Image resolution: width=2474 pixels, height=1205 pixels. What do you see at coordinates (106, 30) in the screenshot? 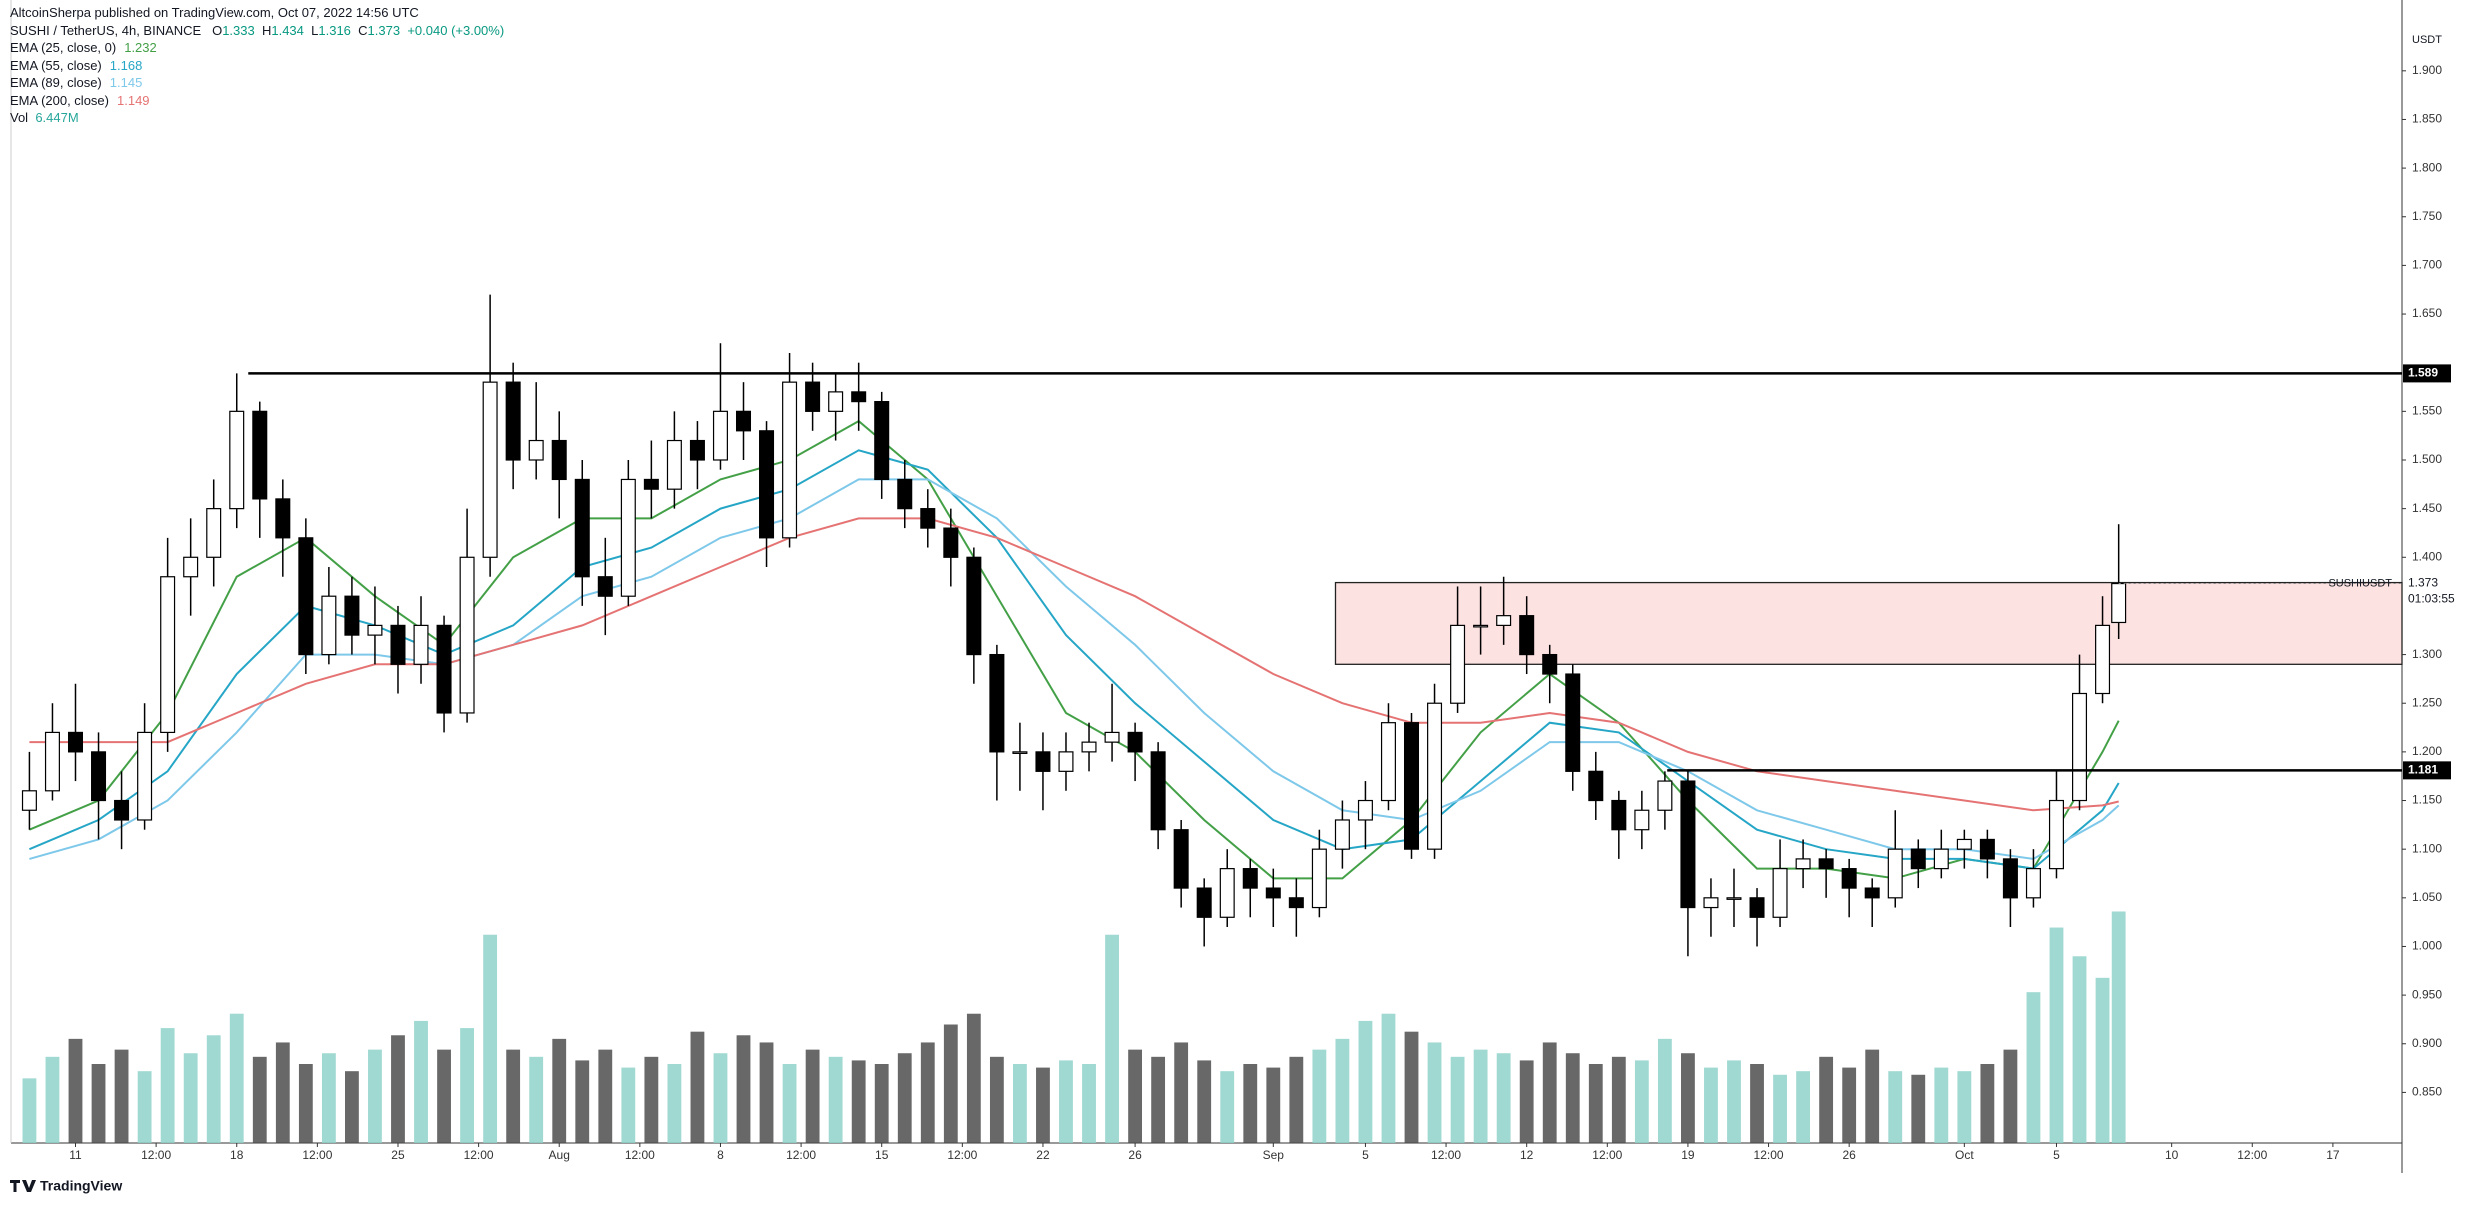
I see `symbol: SUSHI / TetherUS, 4h, BINANCE` at bounding box center [106, 30].